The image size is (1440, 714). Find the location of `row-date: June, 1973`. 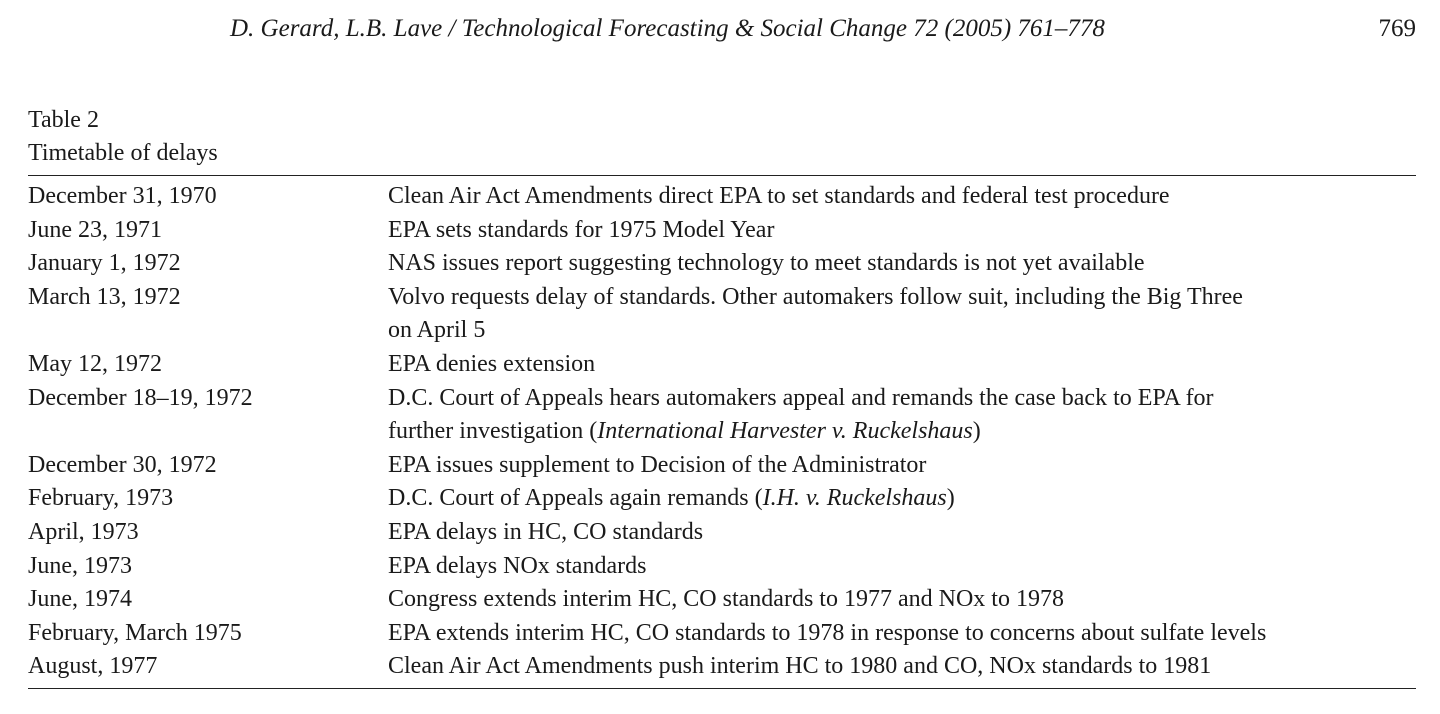

row-date: June, 1973 is located at coordinates (80, 565).